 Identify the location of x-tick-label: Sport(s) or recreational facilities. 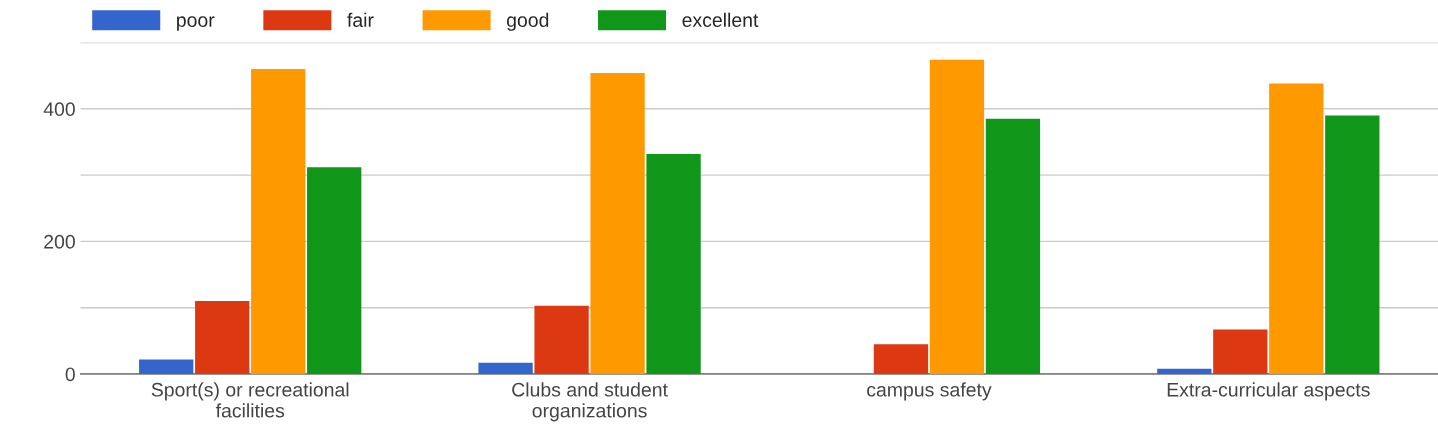
(250, 400).